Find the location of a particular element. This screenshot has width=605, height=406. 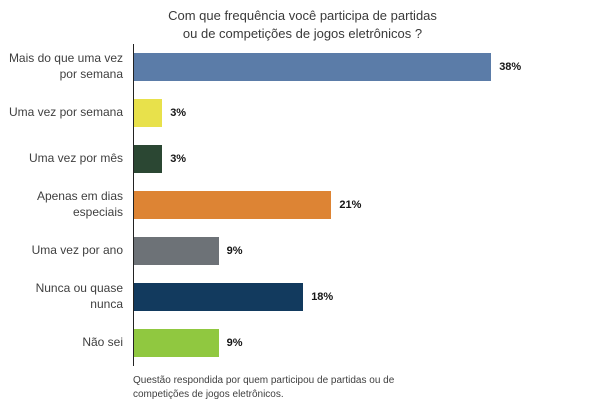

bar-row: Nunca ou quase nunca 18% is located at coordinates (305, 297).